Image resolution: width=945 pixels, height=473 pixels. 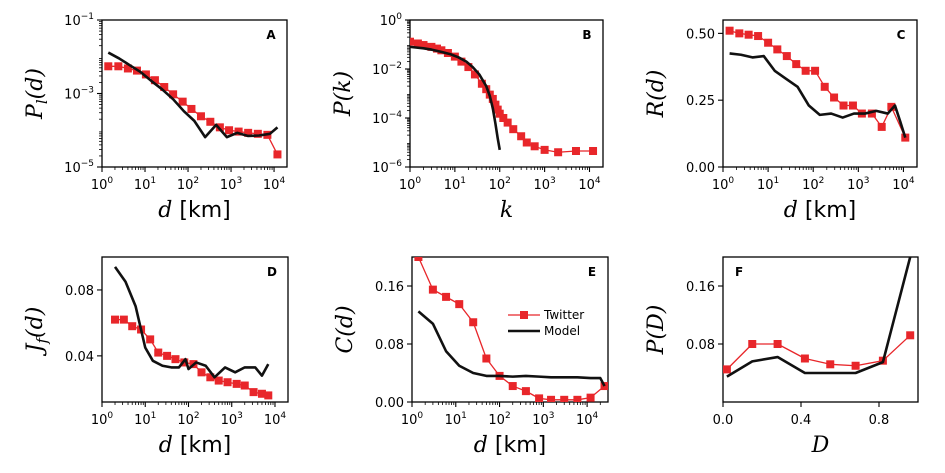 What do you see at coordinates (499, 419) in the screenshot?
I see `x-tick-label: 10²` at bounding box center [499, 419].